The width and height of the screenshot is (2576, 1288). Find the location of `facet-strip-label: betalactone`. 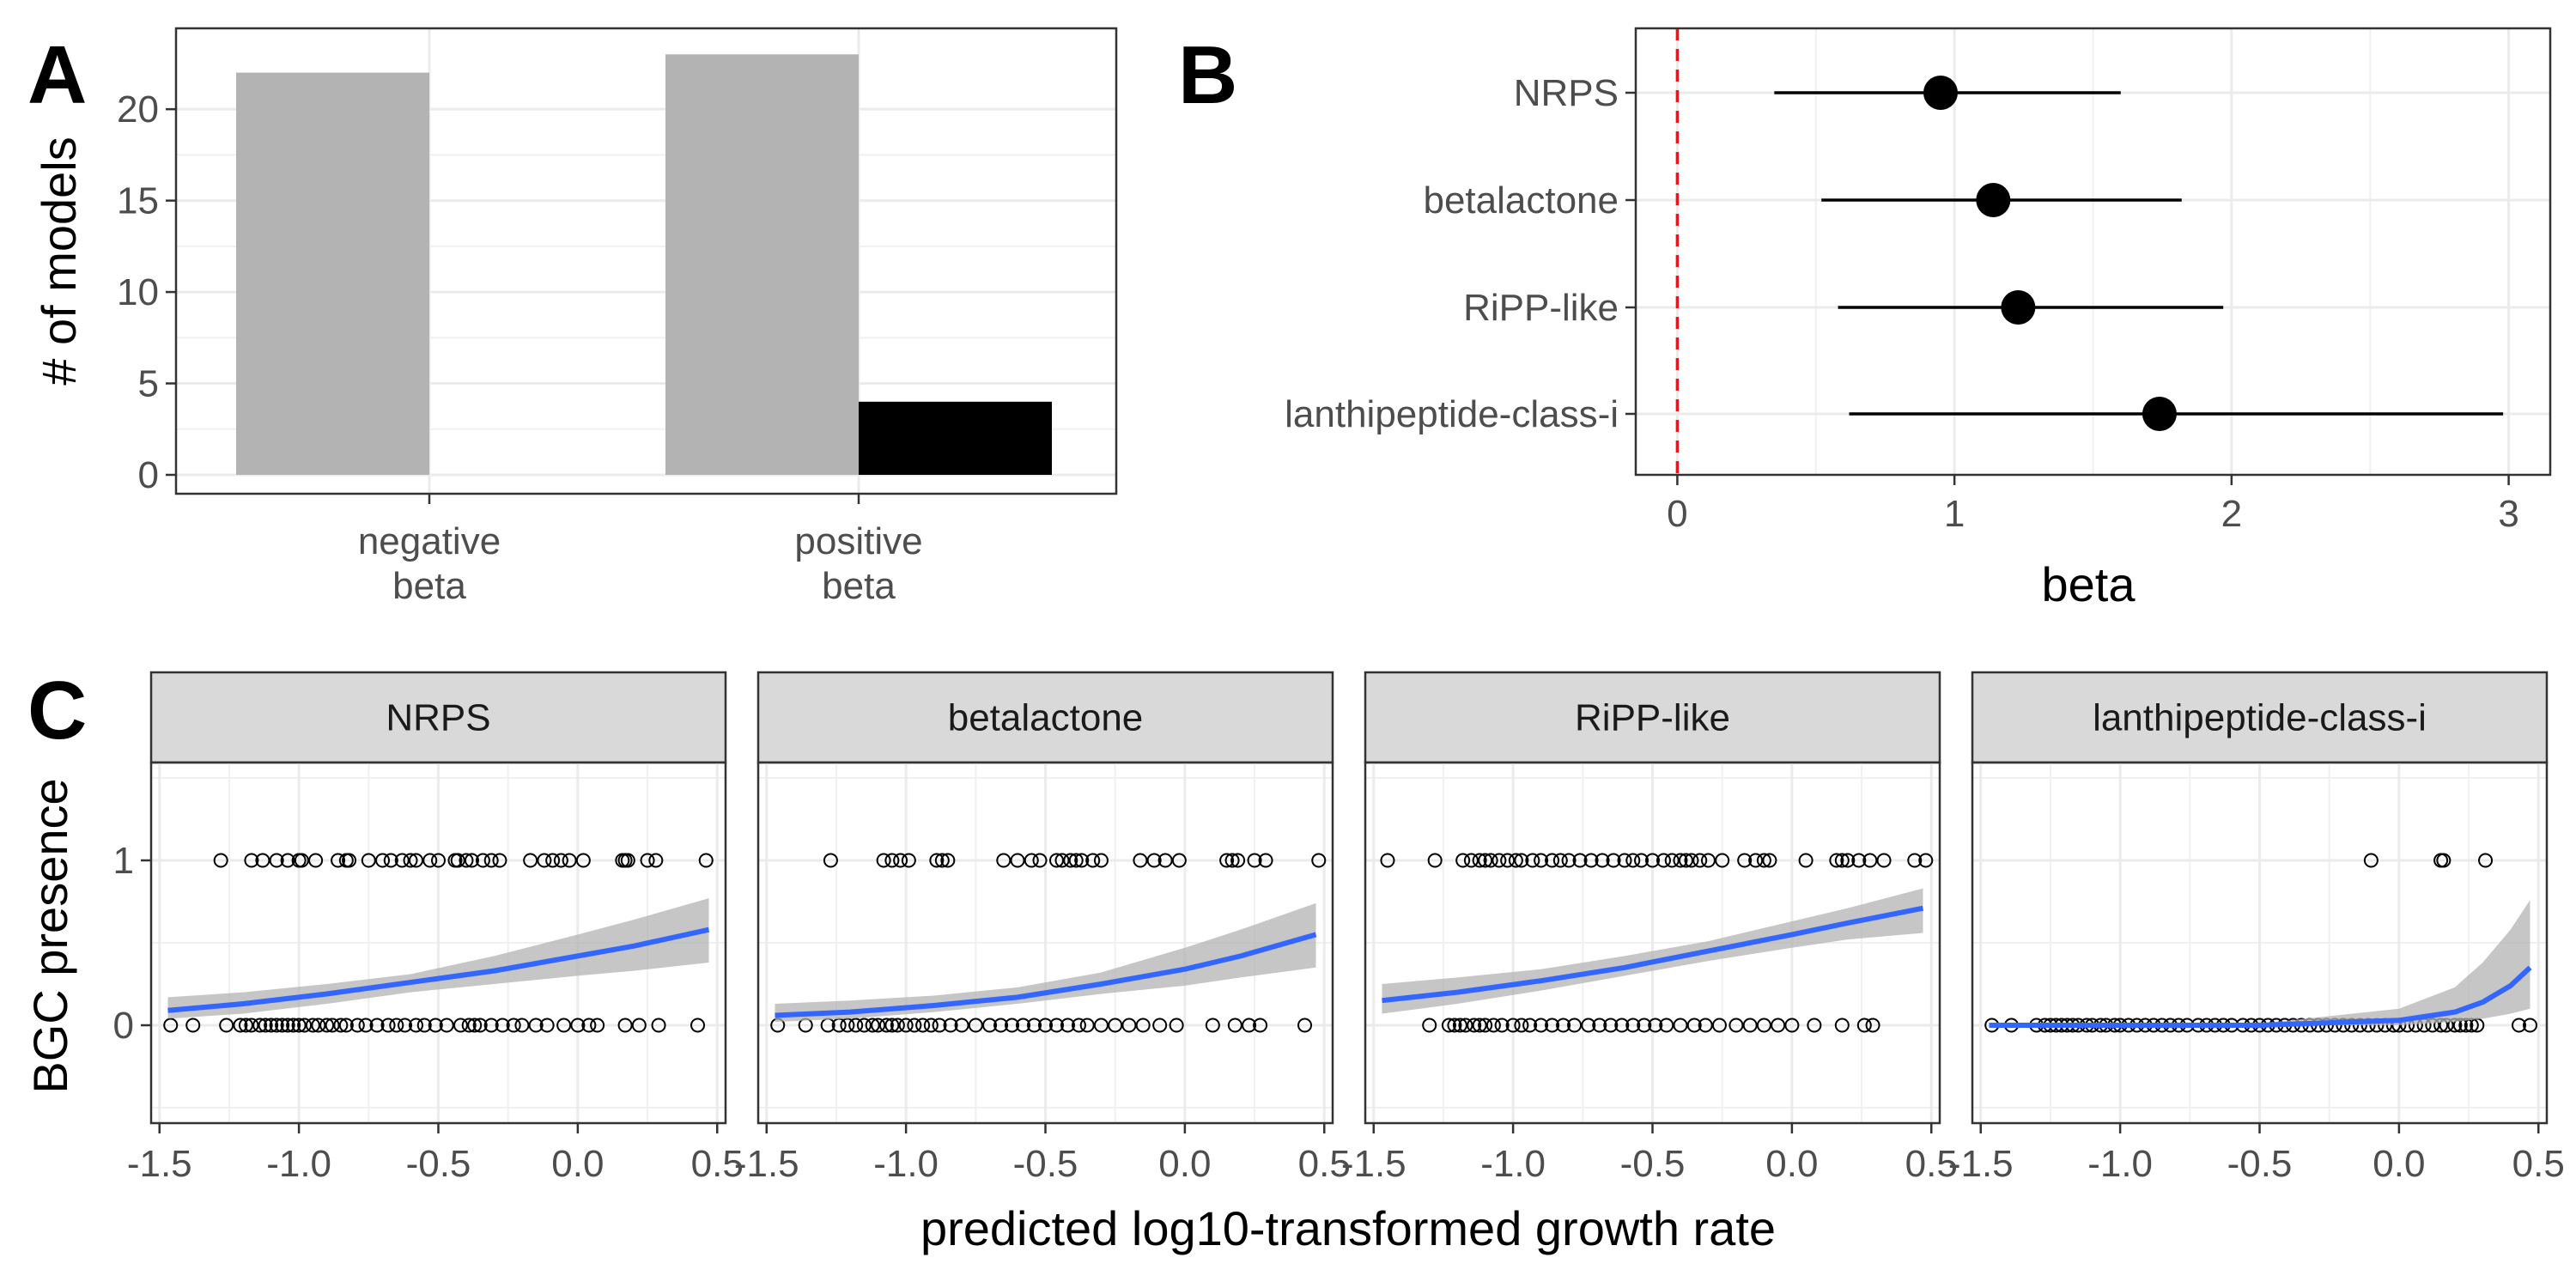

facet-strip-label: betalactone is located at coordinates (1046, 718).